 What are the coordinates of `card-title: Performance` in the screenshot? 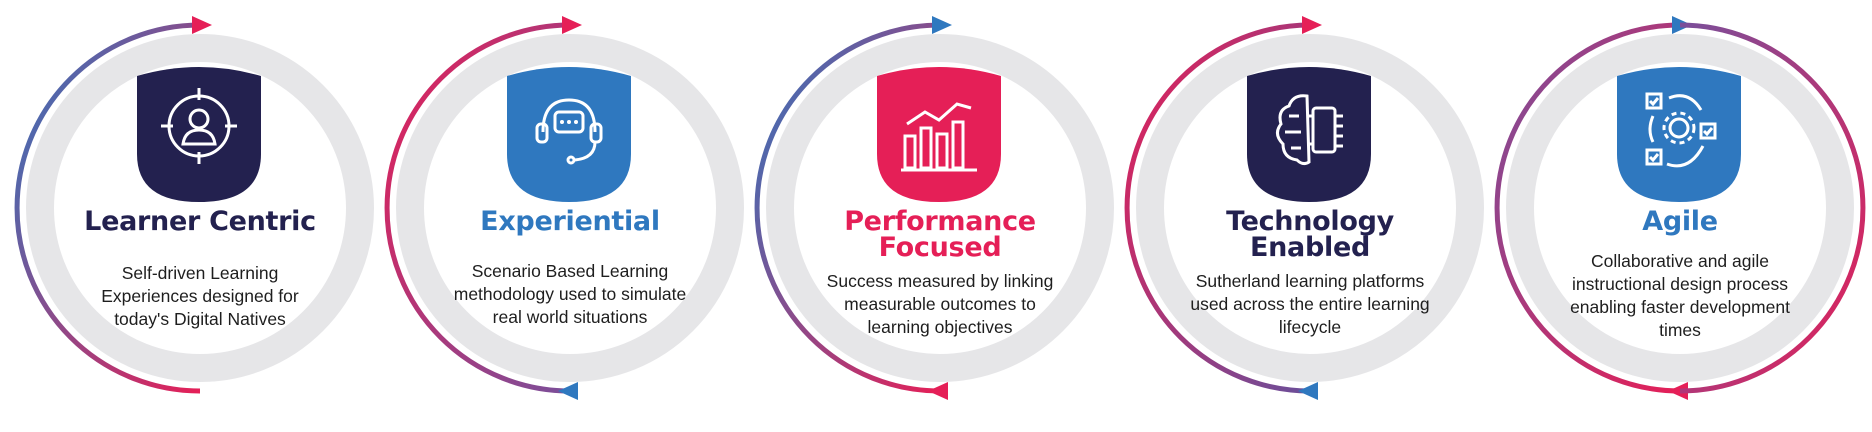 It's located at (940, 221).